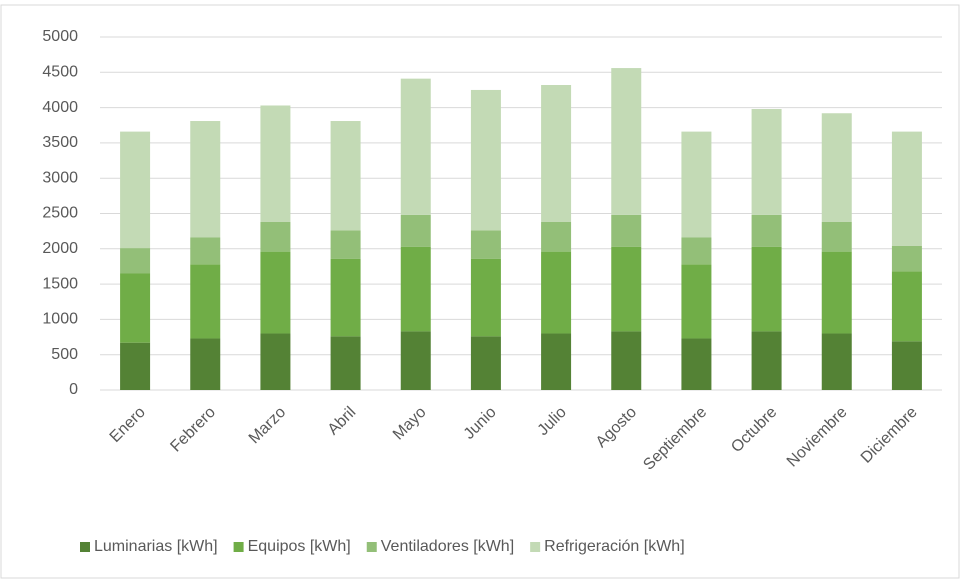 The image size is (961, 586). I want to click on y-tick-label: 5000, so click(60, 36).